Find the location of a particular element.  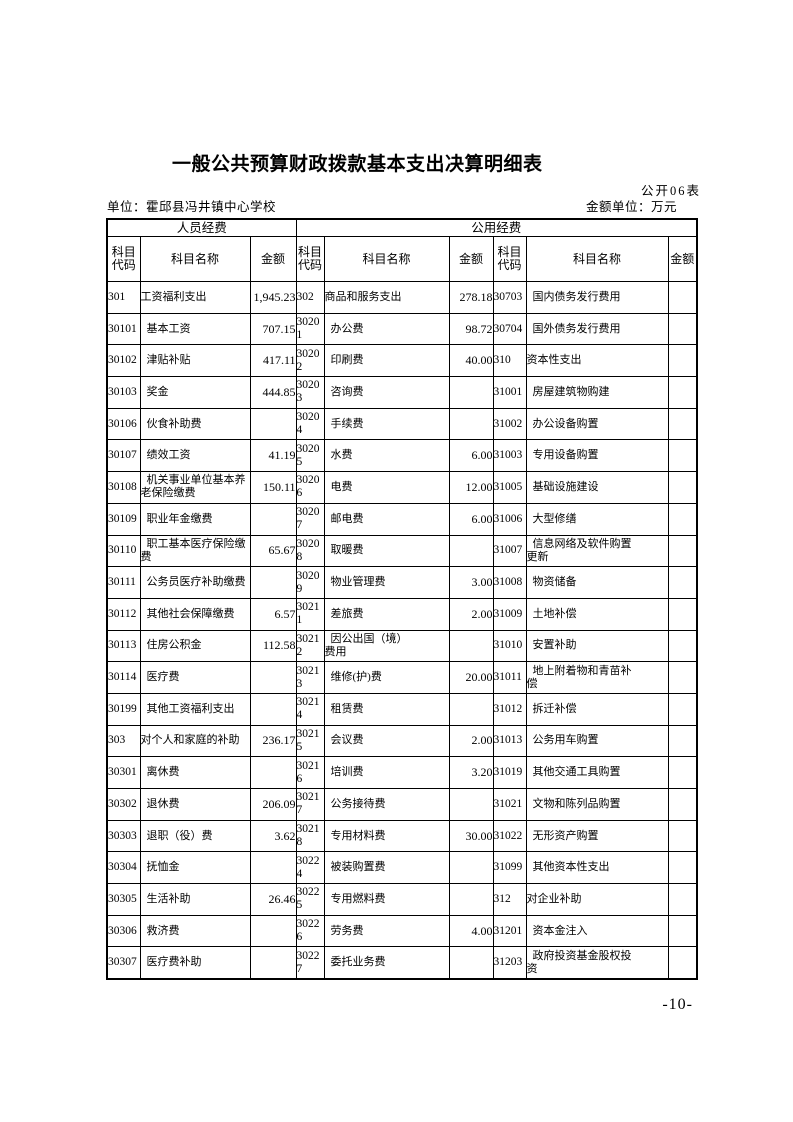

table-row: 30109 职业年金缴费 3020 7 邮电费 6.00 31006 大型修缮 is located at coordinates (402, 519).